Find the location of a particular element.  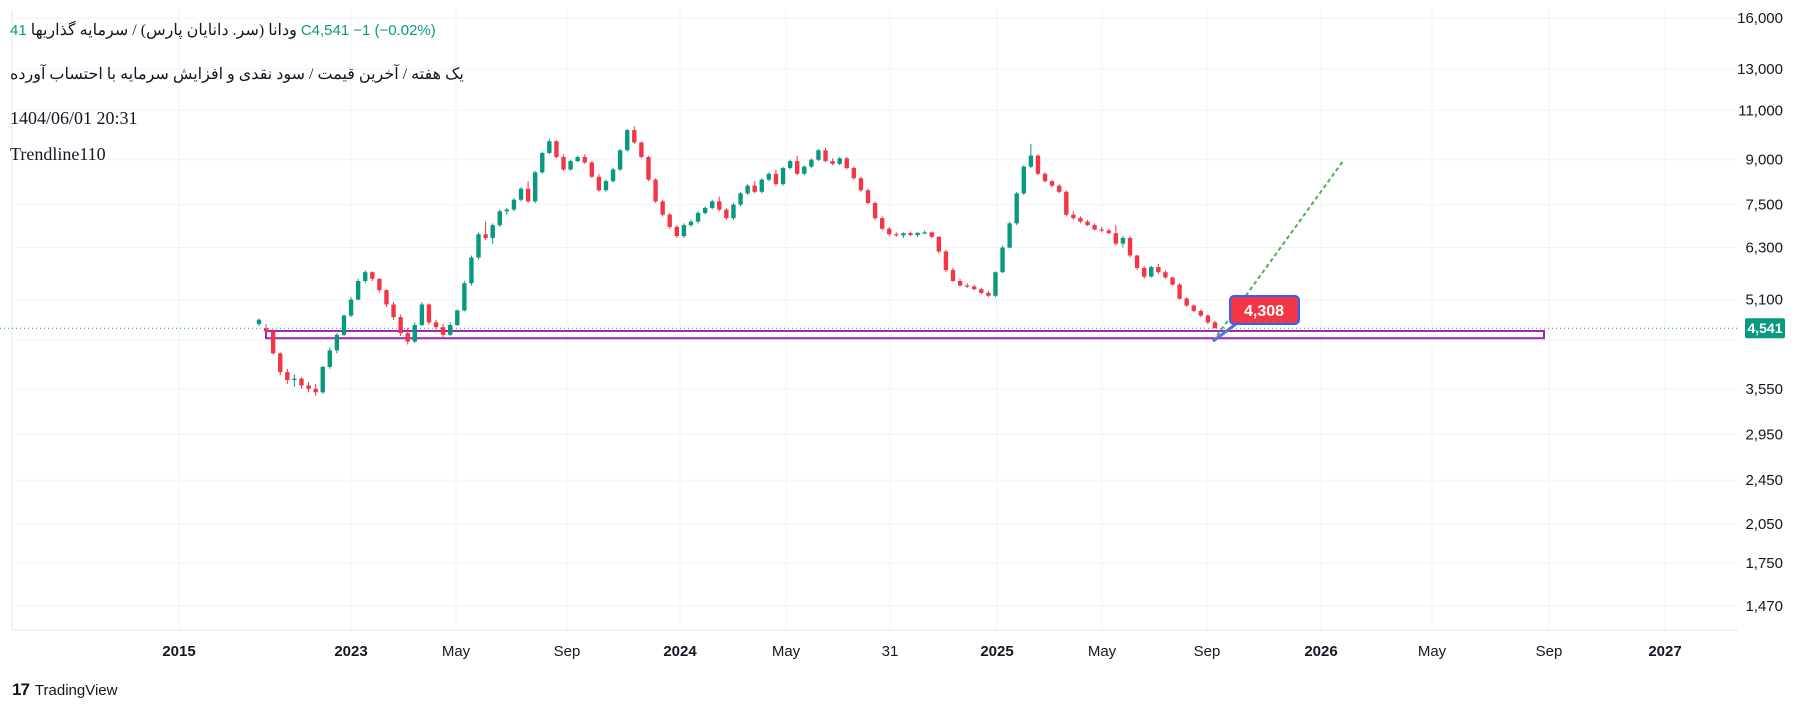

y-tick-label: 2,950 is located at coordinates (1764, 434).